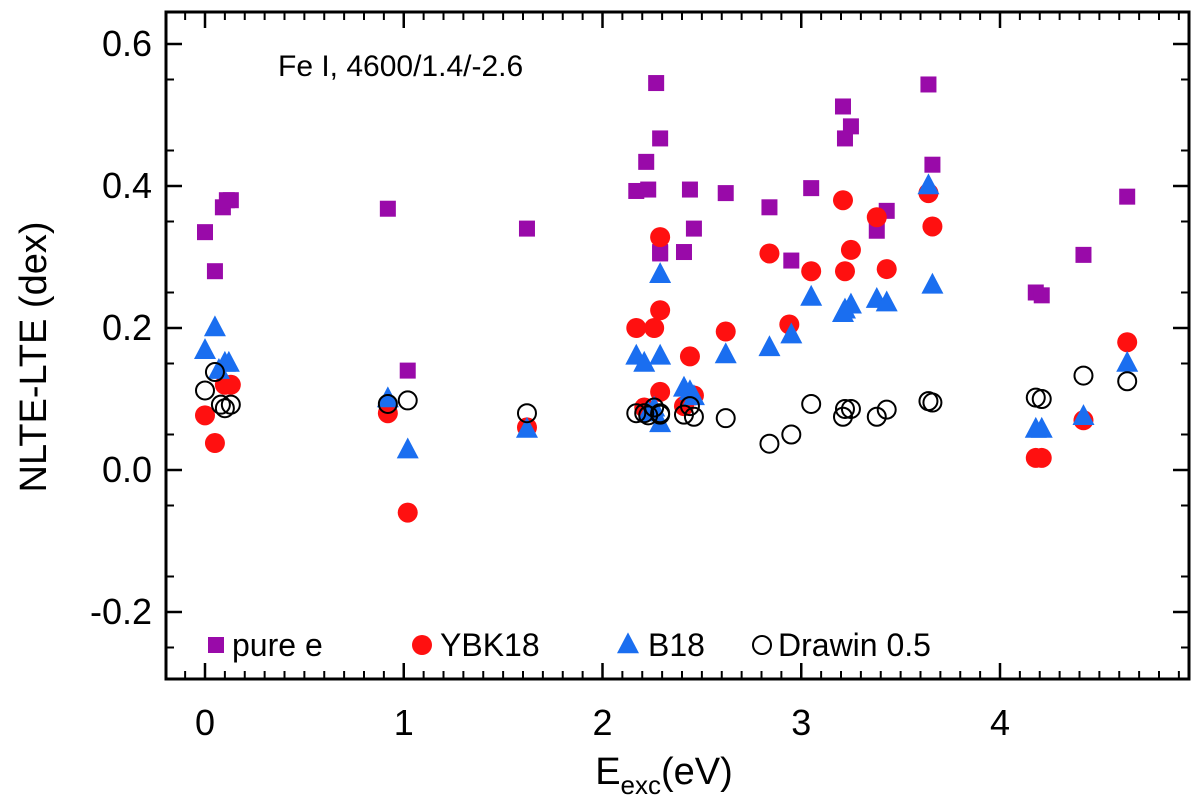 This screenshot has height=800, width=1200. I want to click on legend-label-2: B18, so click(676, 645).